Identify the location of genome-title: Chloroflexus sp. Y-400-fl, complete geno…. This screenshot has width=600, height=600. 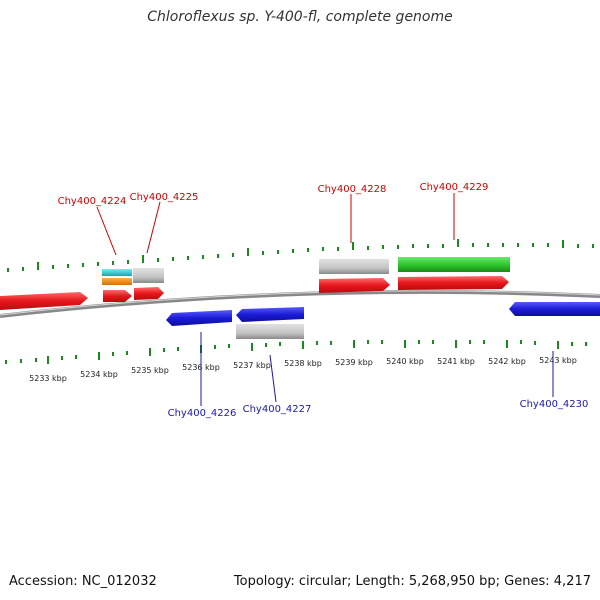
(300, 17).